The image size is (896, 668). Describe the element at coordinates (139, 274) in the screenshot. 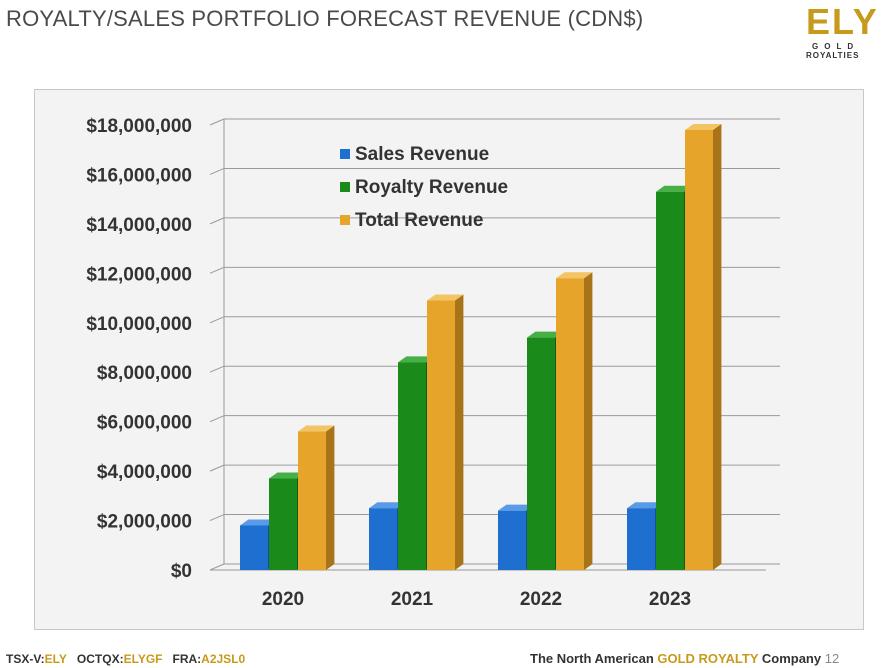

I see `y-tick-label: $12,000,000` at that location.